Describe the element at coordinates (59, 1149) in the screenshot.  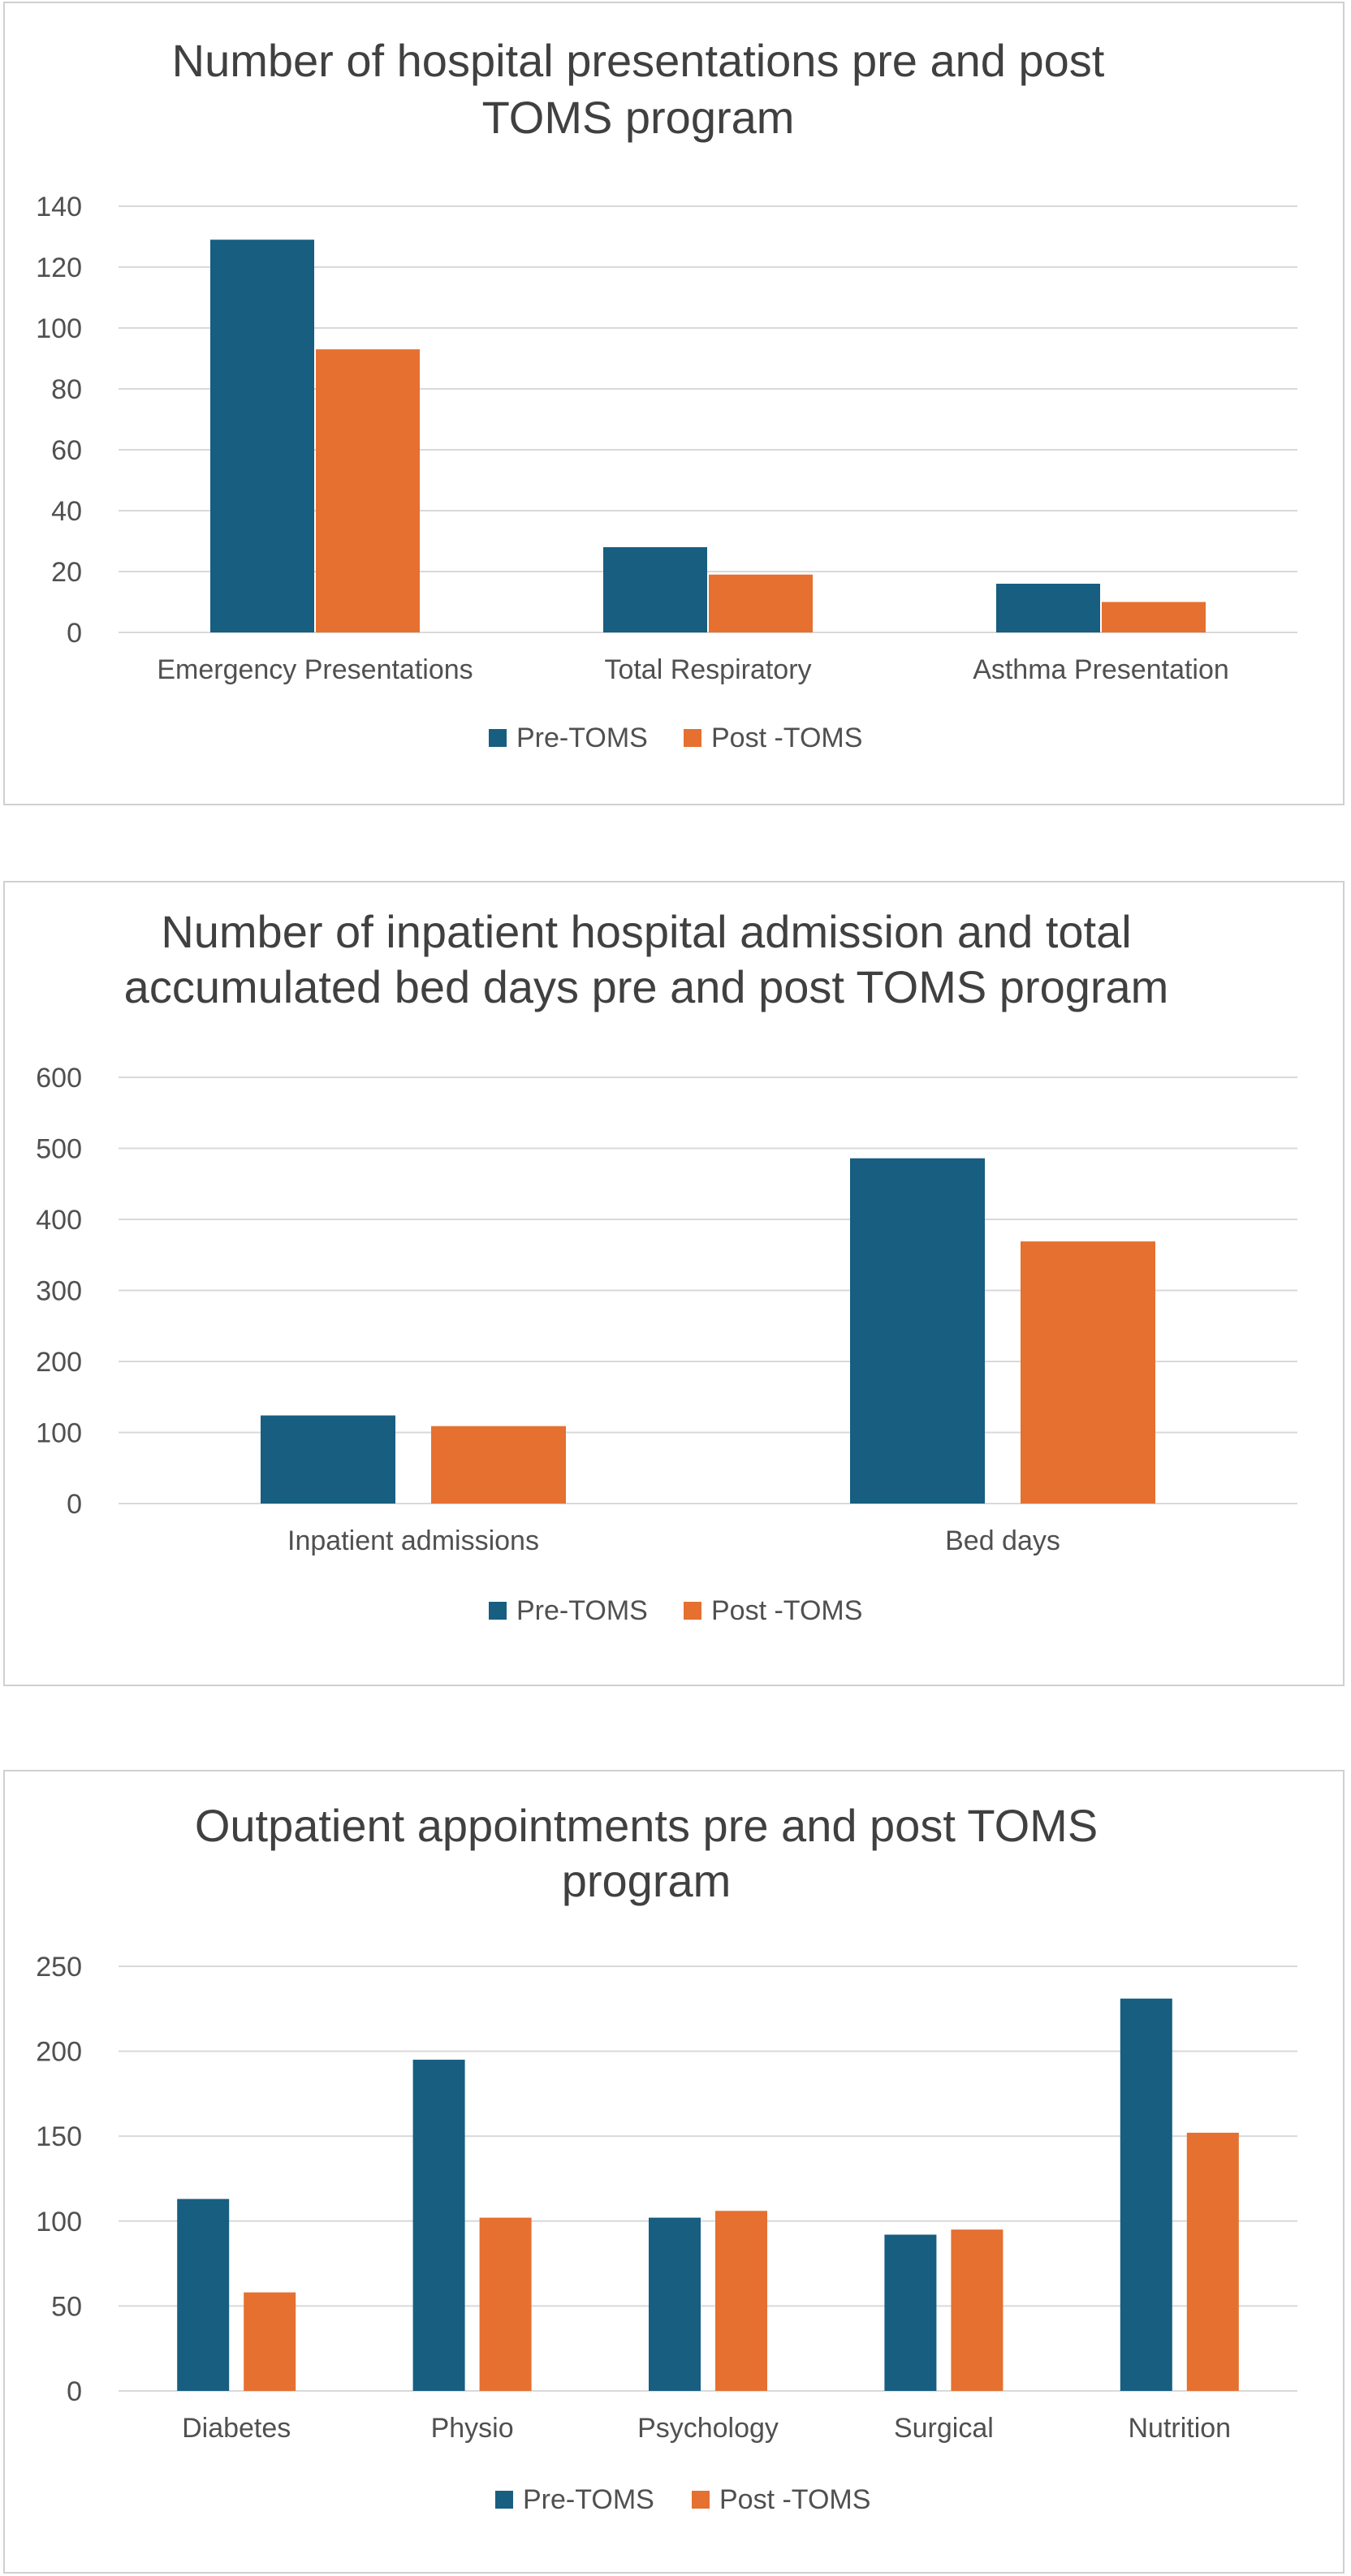
I see `y-tick-label: 500` at that location.